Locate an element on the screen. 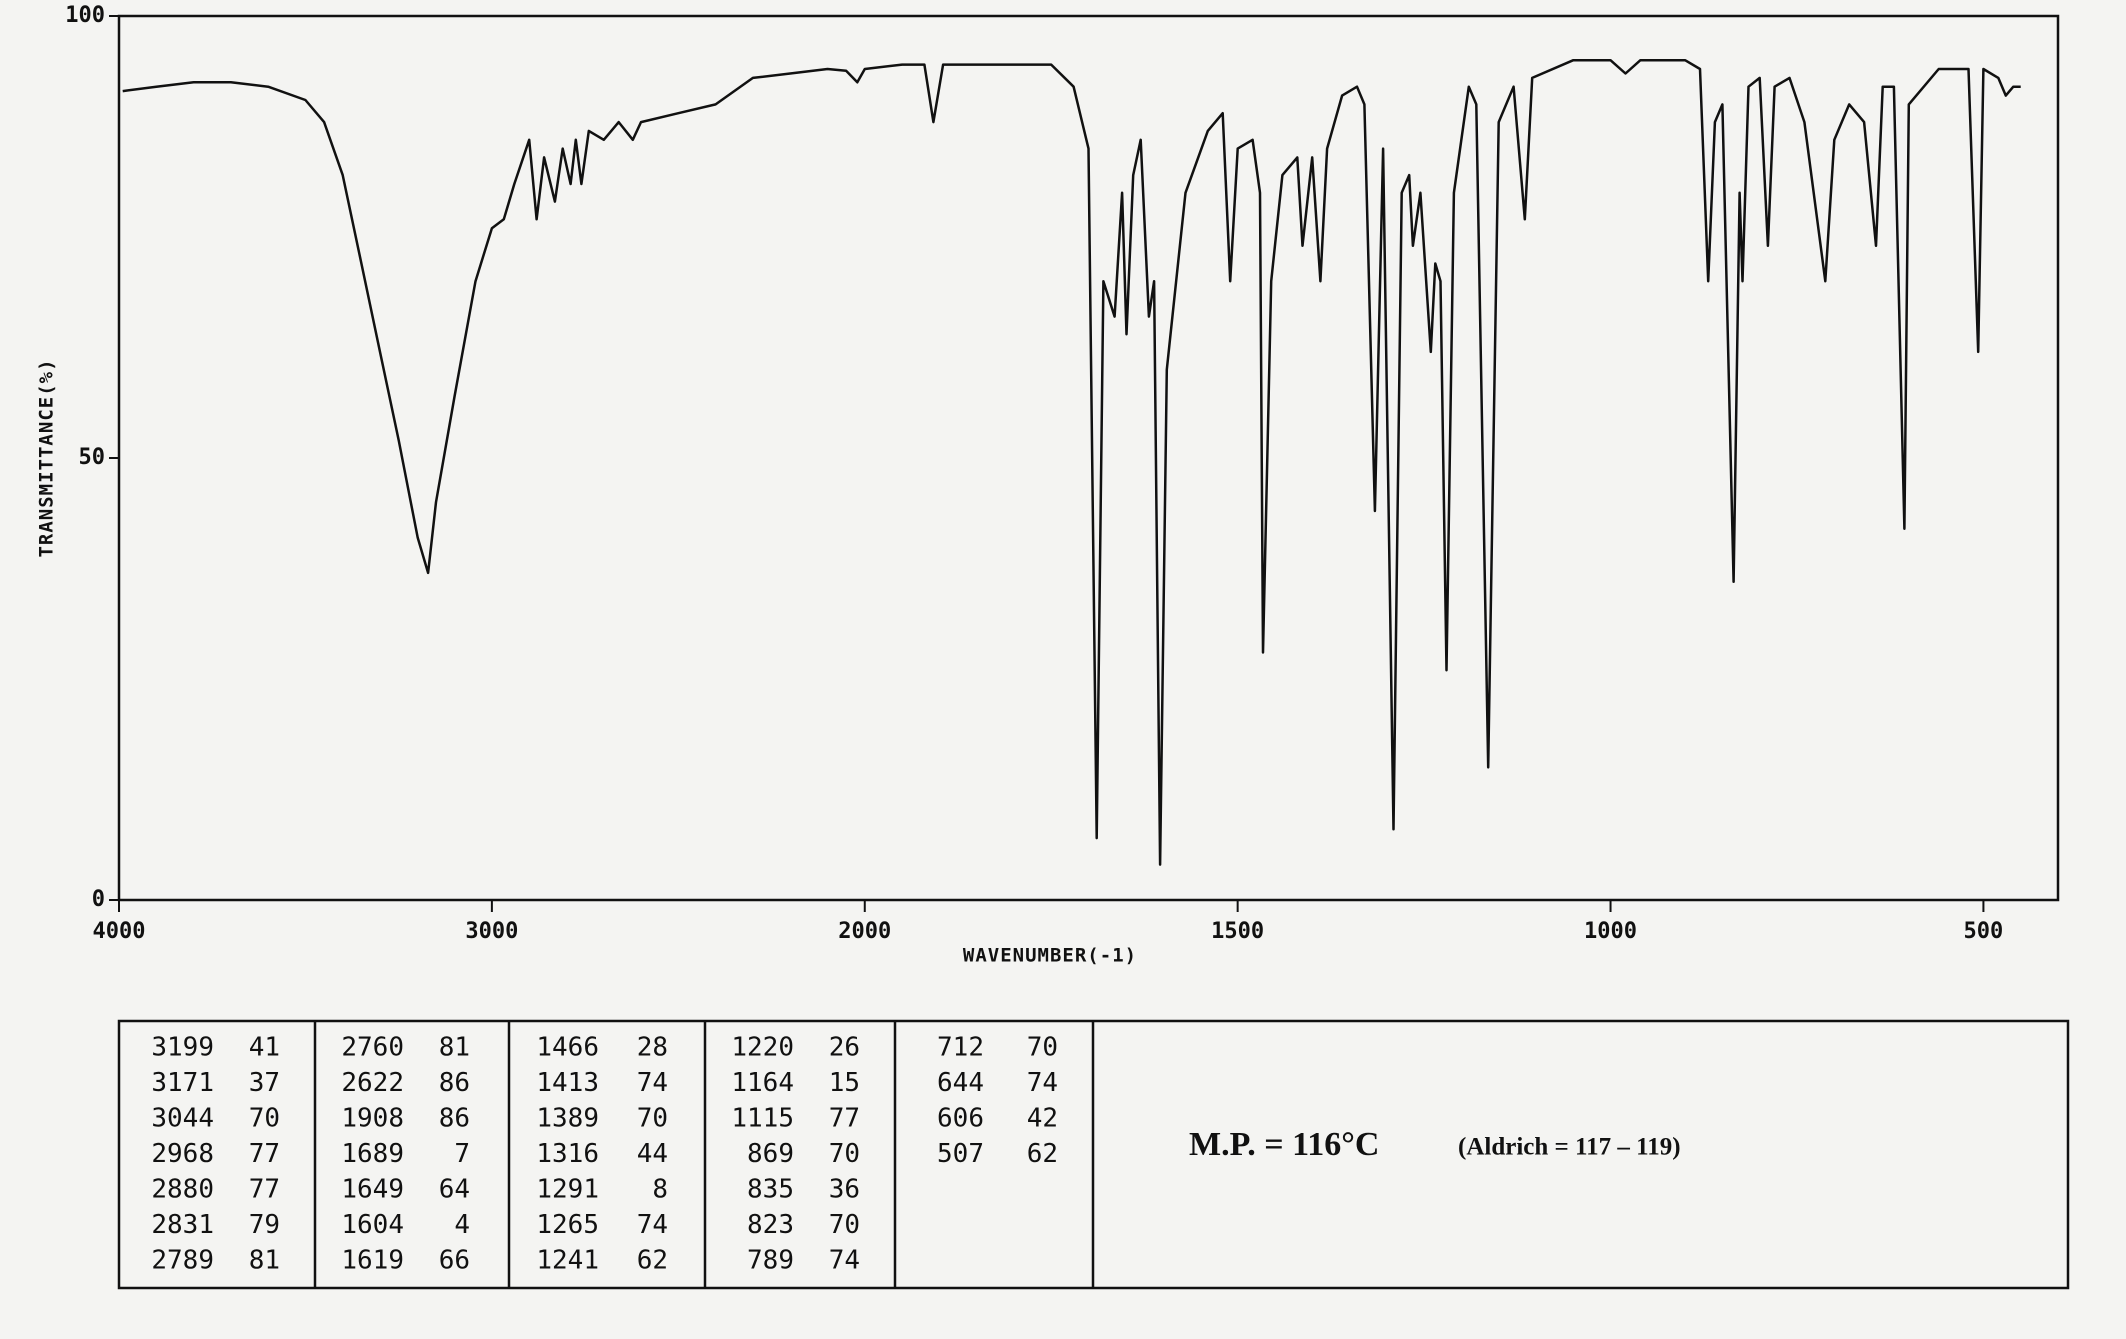 This screenshot has width=2126, height=1339. x-tick-label: 1000 is located at coordinates (1610, 931).